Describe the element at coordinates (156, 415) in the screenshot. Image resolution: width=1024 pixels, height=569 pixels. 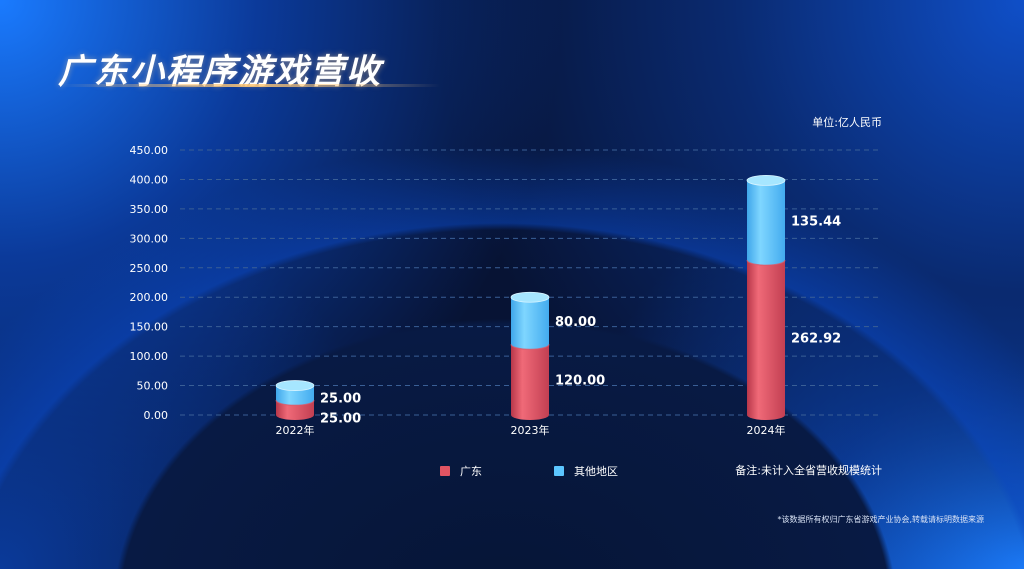
I see `y-tick-label: 0.00` at that location.